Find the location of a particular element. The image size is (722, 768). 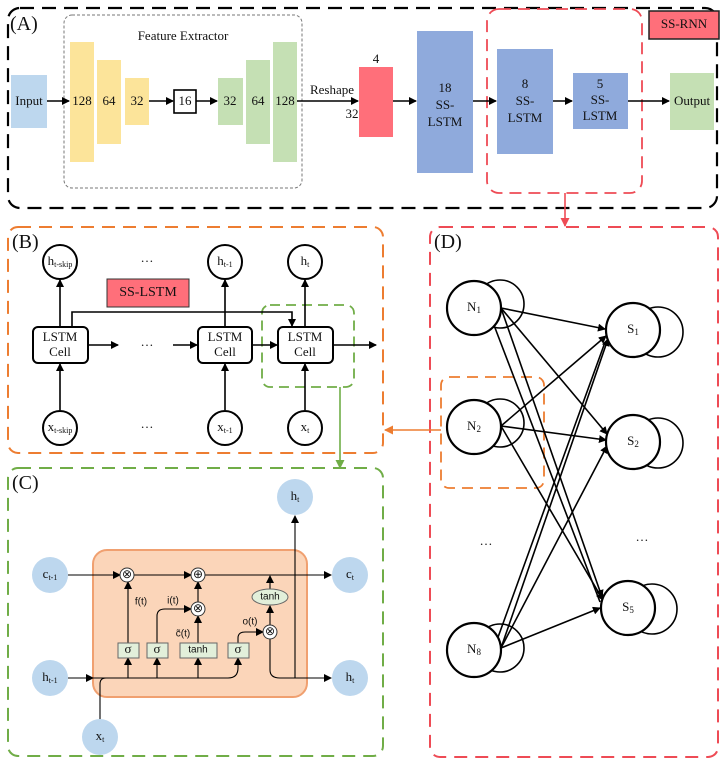

node-s5: S5 is located at coordinates (628, 608).